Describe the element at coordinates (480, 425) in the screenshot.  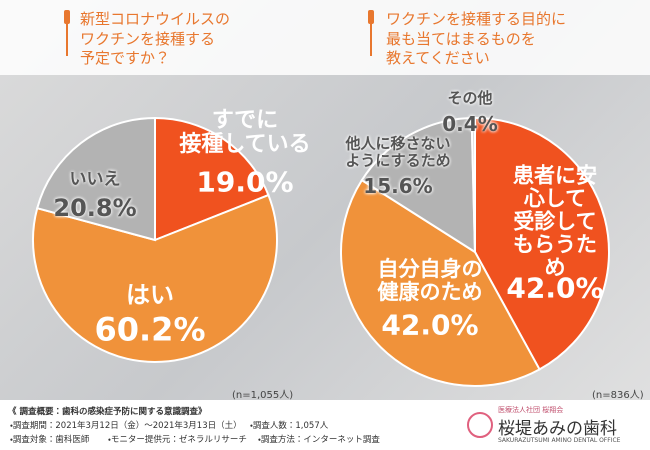
I see `logo-mark` at that location.